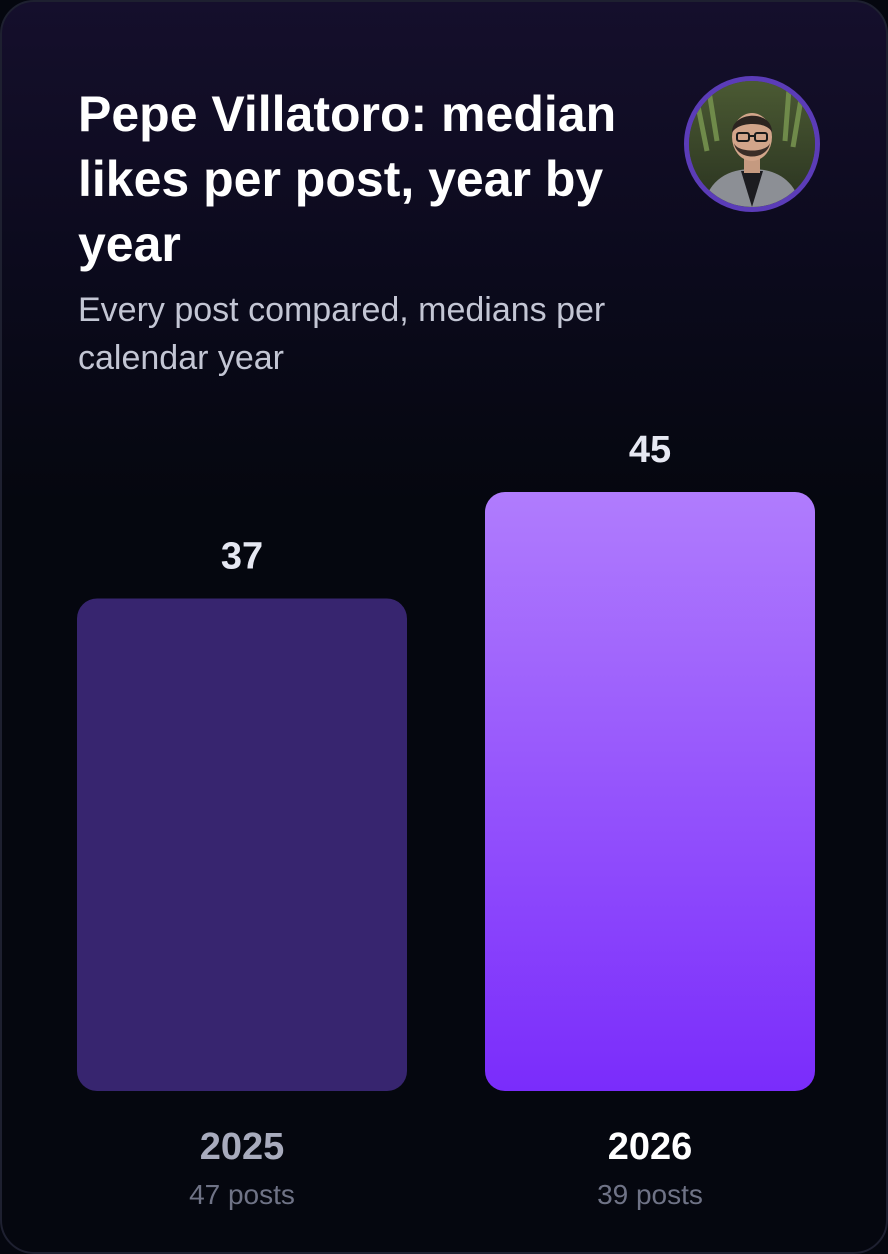  Describe the element at coordinates (242, 844) in the screenshot. I see `bar-2025` at that location.